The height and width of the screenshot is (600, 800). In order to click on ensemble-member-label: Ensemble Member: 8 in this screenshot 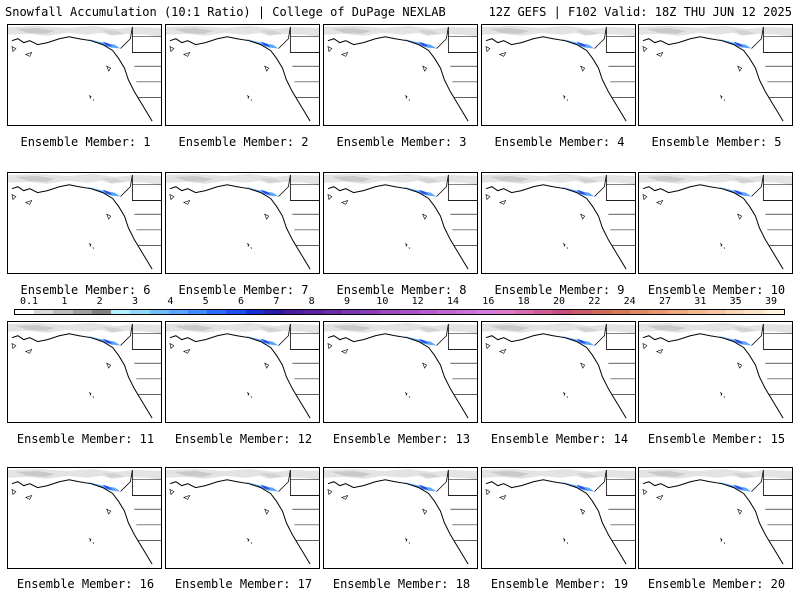, I will do `click(401, 290)`.